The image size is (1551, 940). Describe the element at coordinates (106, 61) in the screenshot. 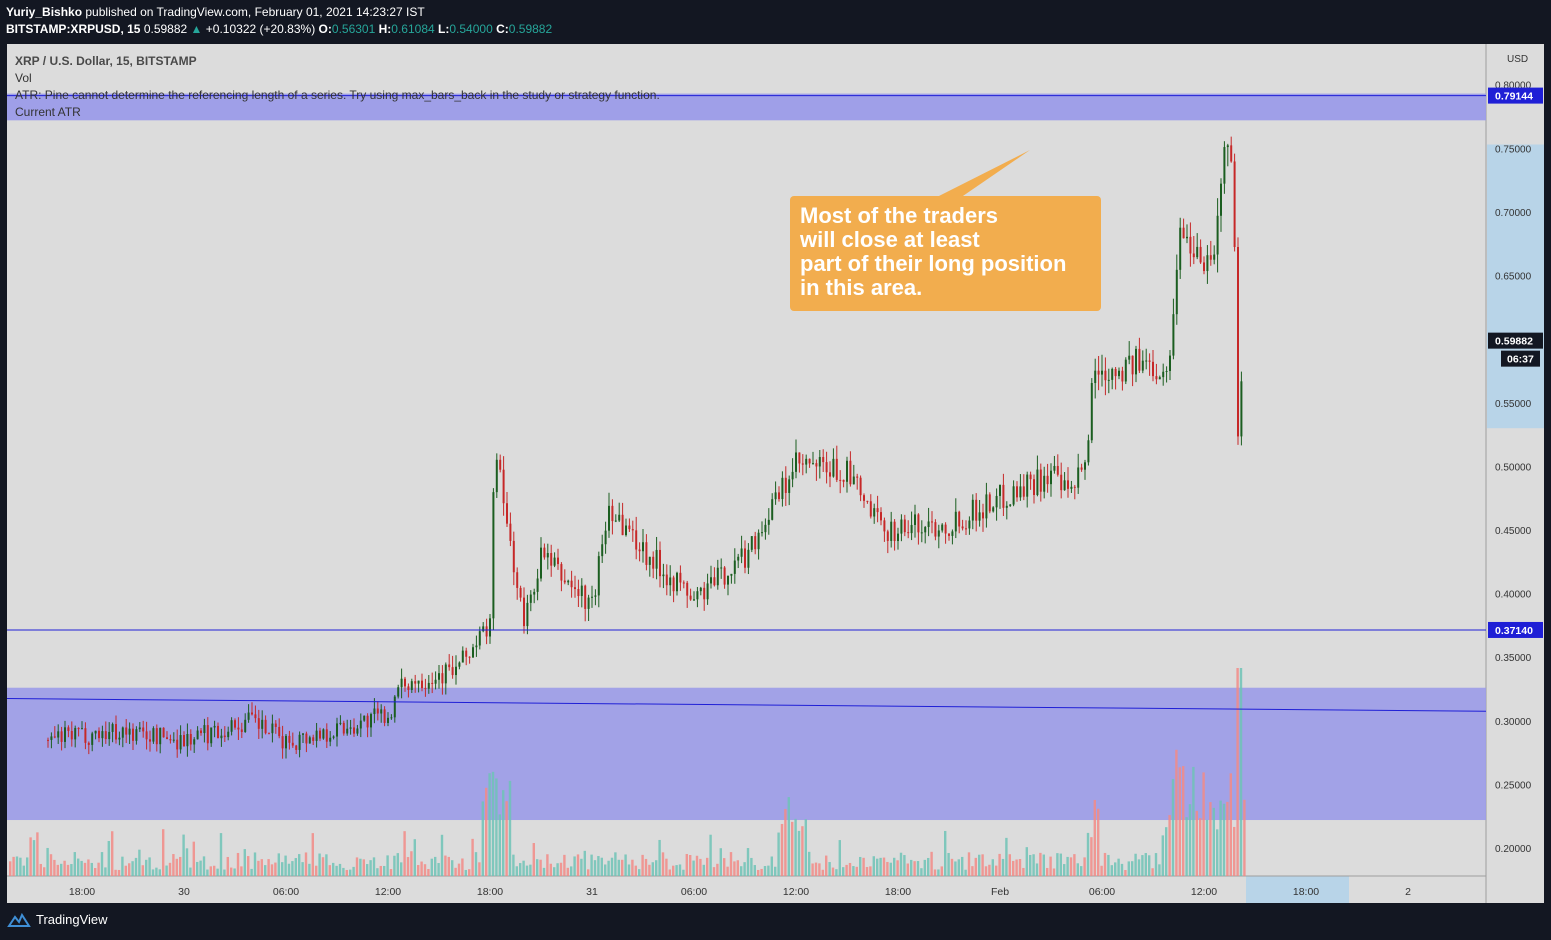

I see `legend-symbol: XRP / U.S. Dollar, 15, BITSTAMP` at that location.